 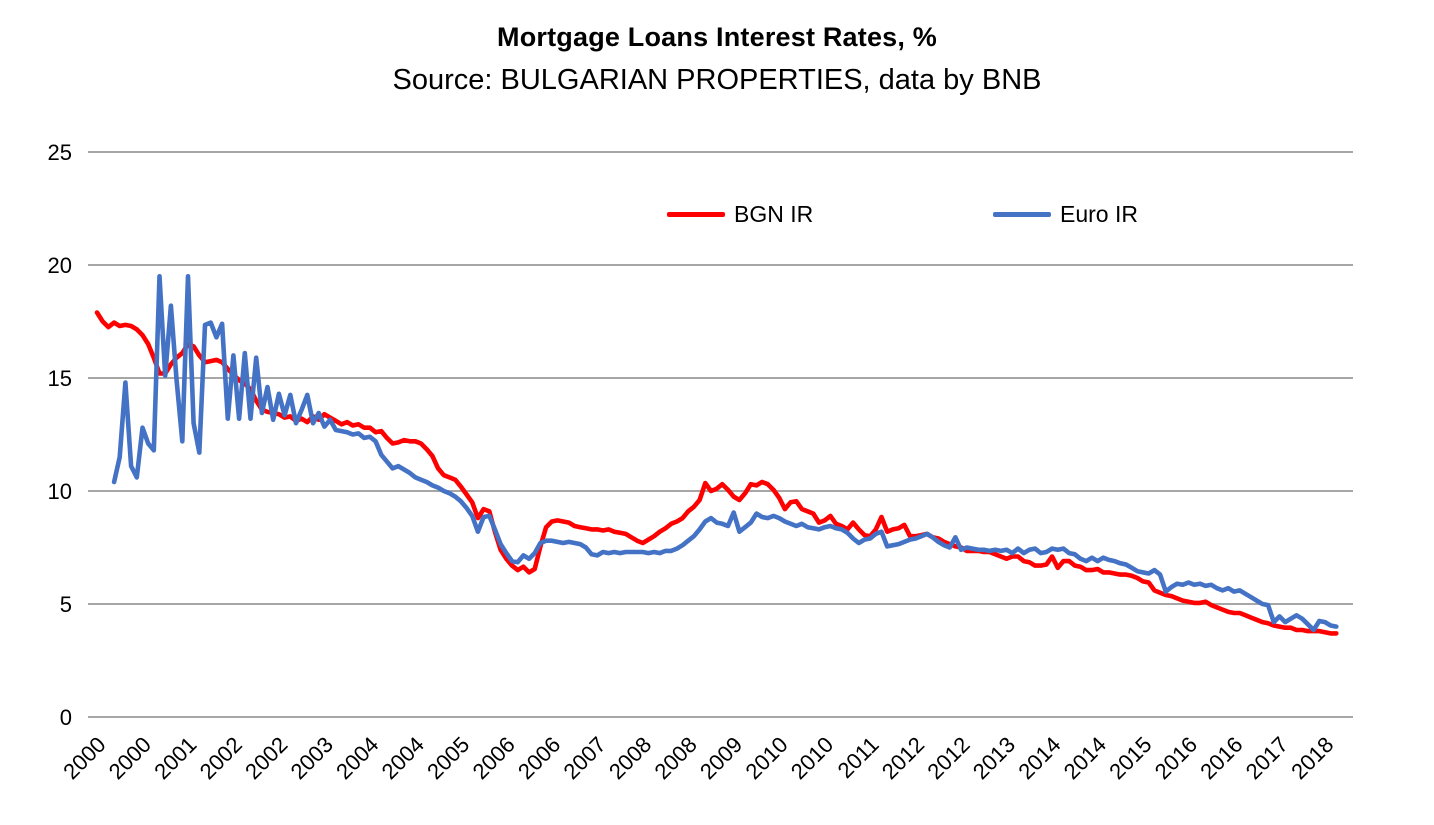 What do you see at coordinates (60, 491) in the screenshot?
I see `y-tick-label: 10` at bounding box center [60, 491].